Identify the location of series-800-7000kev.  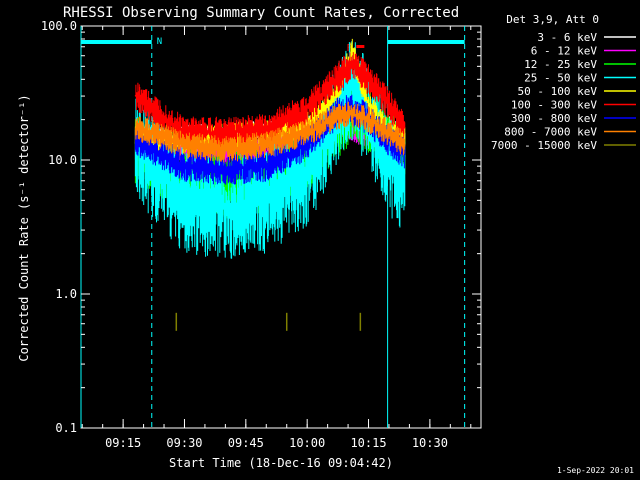
(270, 132).